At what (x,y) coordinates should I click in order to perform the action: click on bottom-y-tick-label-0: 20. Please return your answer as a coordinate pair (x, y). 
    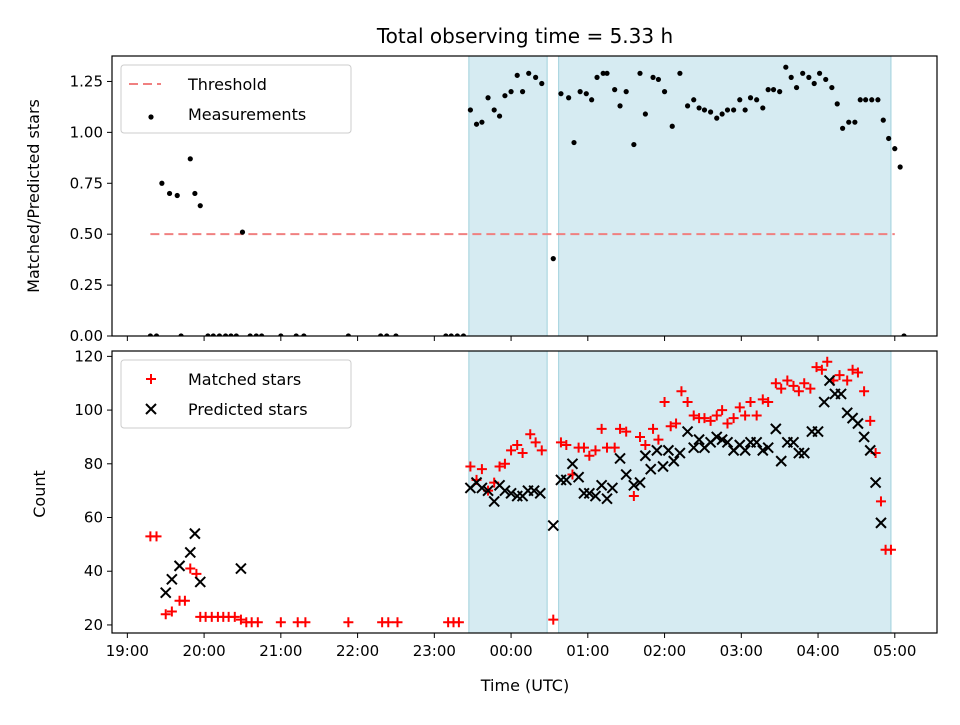
    Looking at the image, I should click on (93, 625).